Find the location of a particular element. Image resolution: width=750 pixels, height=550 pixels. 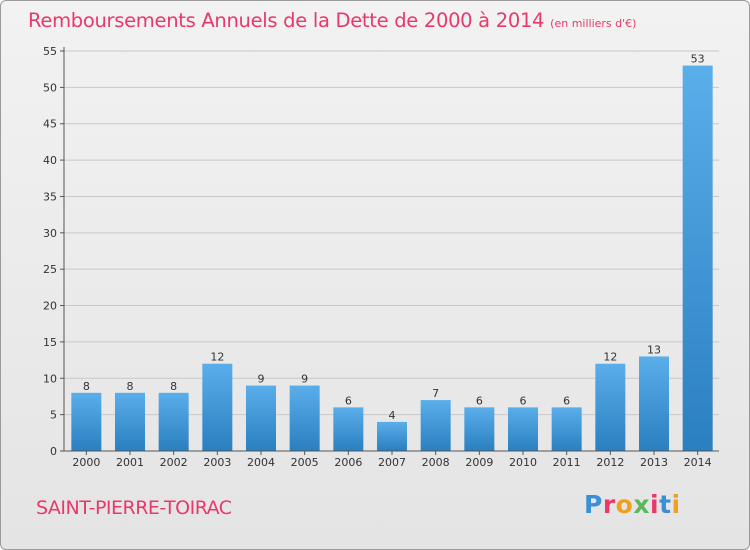

logo-letter: t is located at coordinates (665, 504).